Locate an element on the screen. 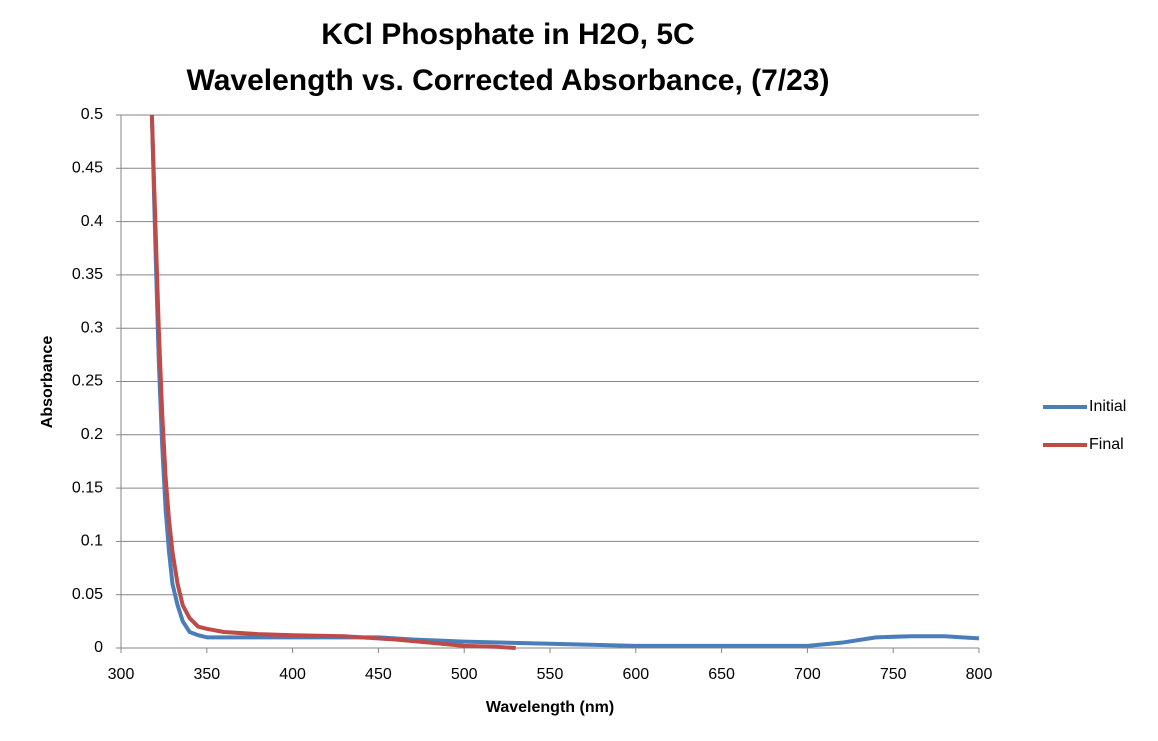 The height and width of the screenshot is (741, 1158). x-tick-label: 550 is located at coordinates (550, 674).